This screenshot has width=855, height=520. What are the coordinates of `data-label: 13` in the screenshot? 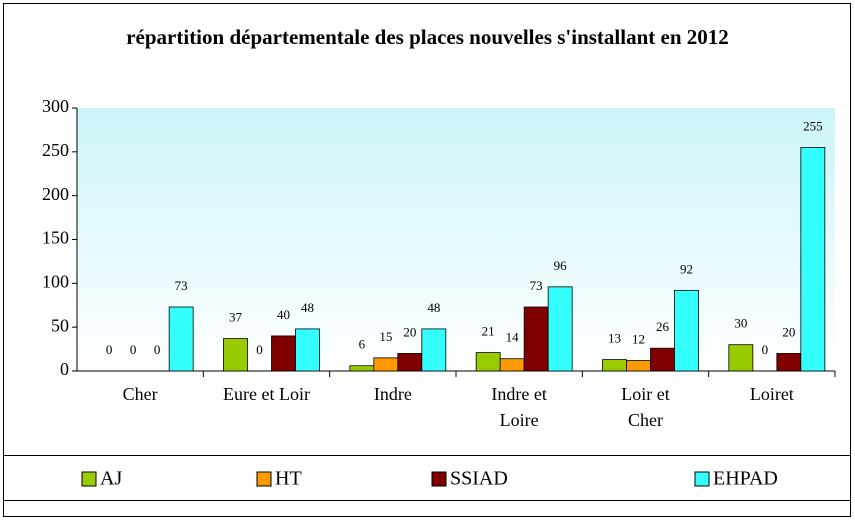 It's located at (614, 338).